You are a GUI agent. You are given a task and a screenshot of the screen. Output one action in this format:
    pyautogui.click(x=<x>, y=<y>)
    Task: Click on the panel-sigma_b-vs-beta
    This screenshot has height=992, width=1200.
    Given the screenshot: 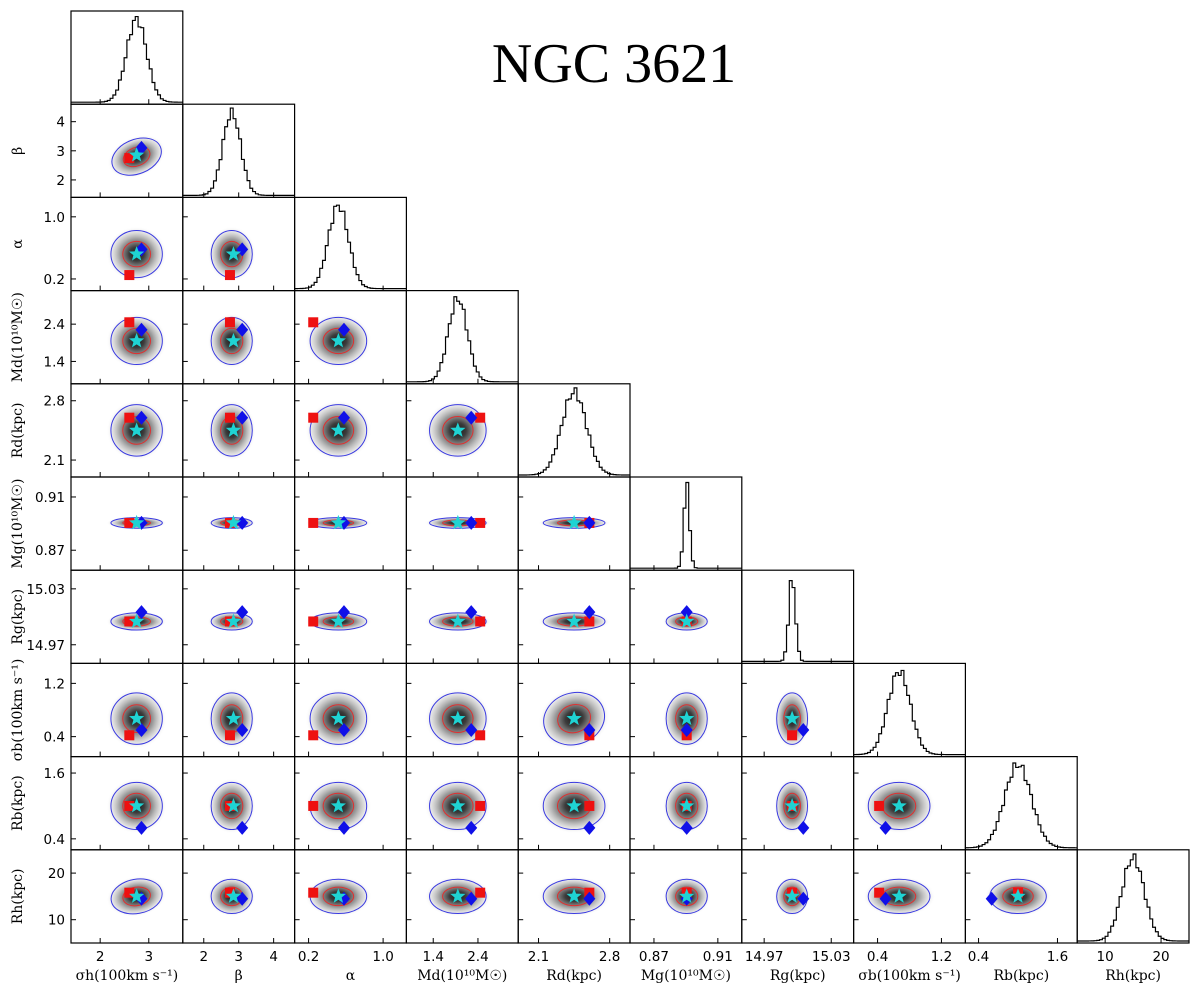 What is the action you would take?
    pyautogui.click(x=239, y=710)
    